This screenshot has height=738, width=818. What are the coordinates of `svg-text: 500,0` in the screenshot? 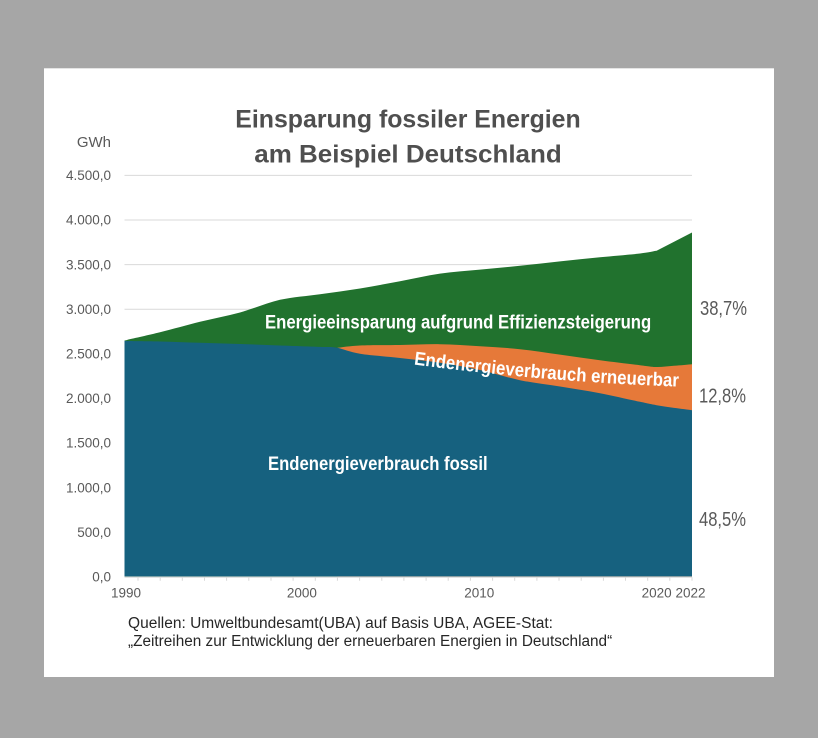 It's located at (94, 532).